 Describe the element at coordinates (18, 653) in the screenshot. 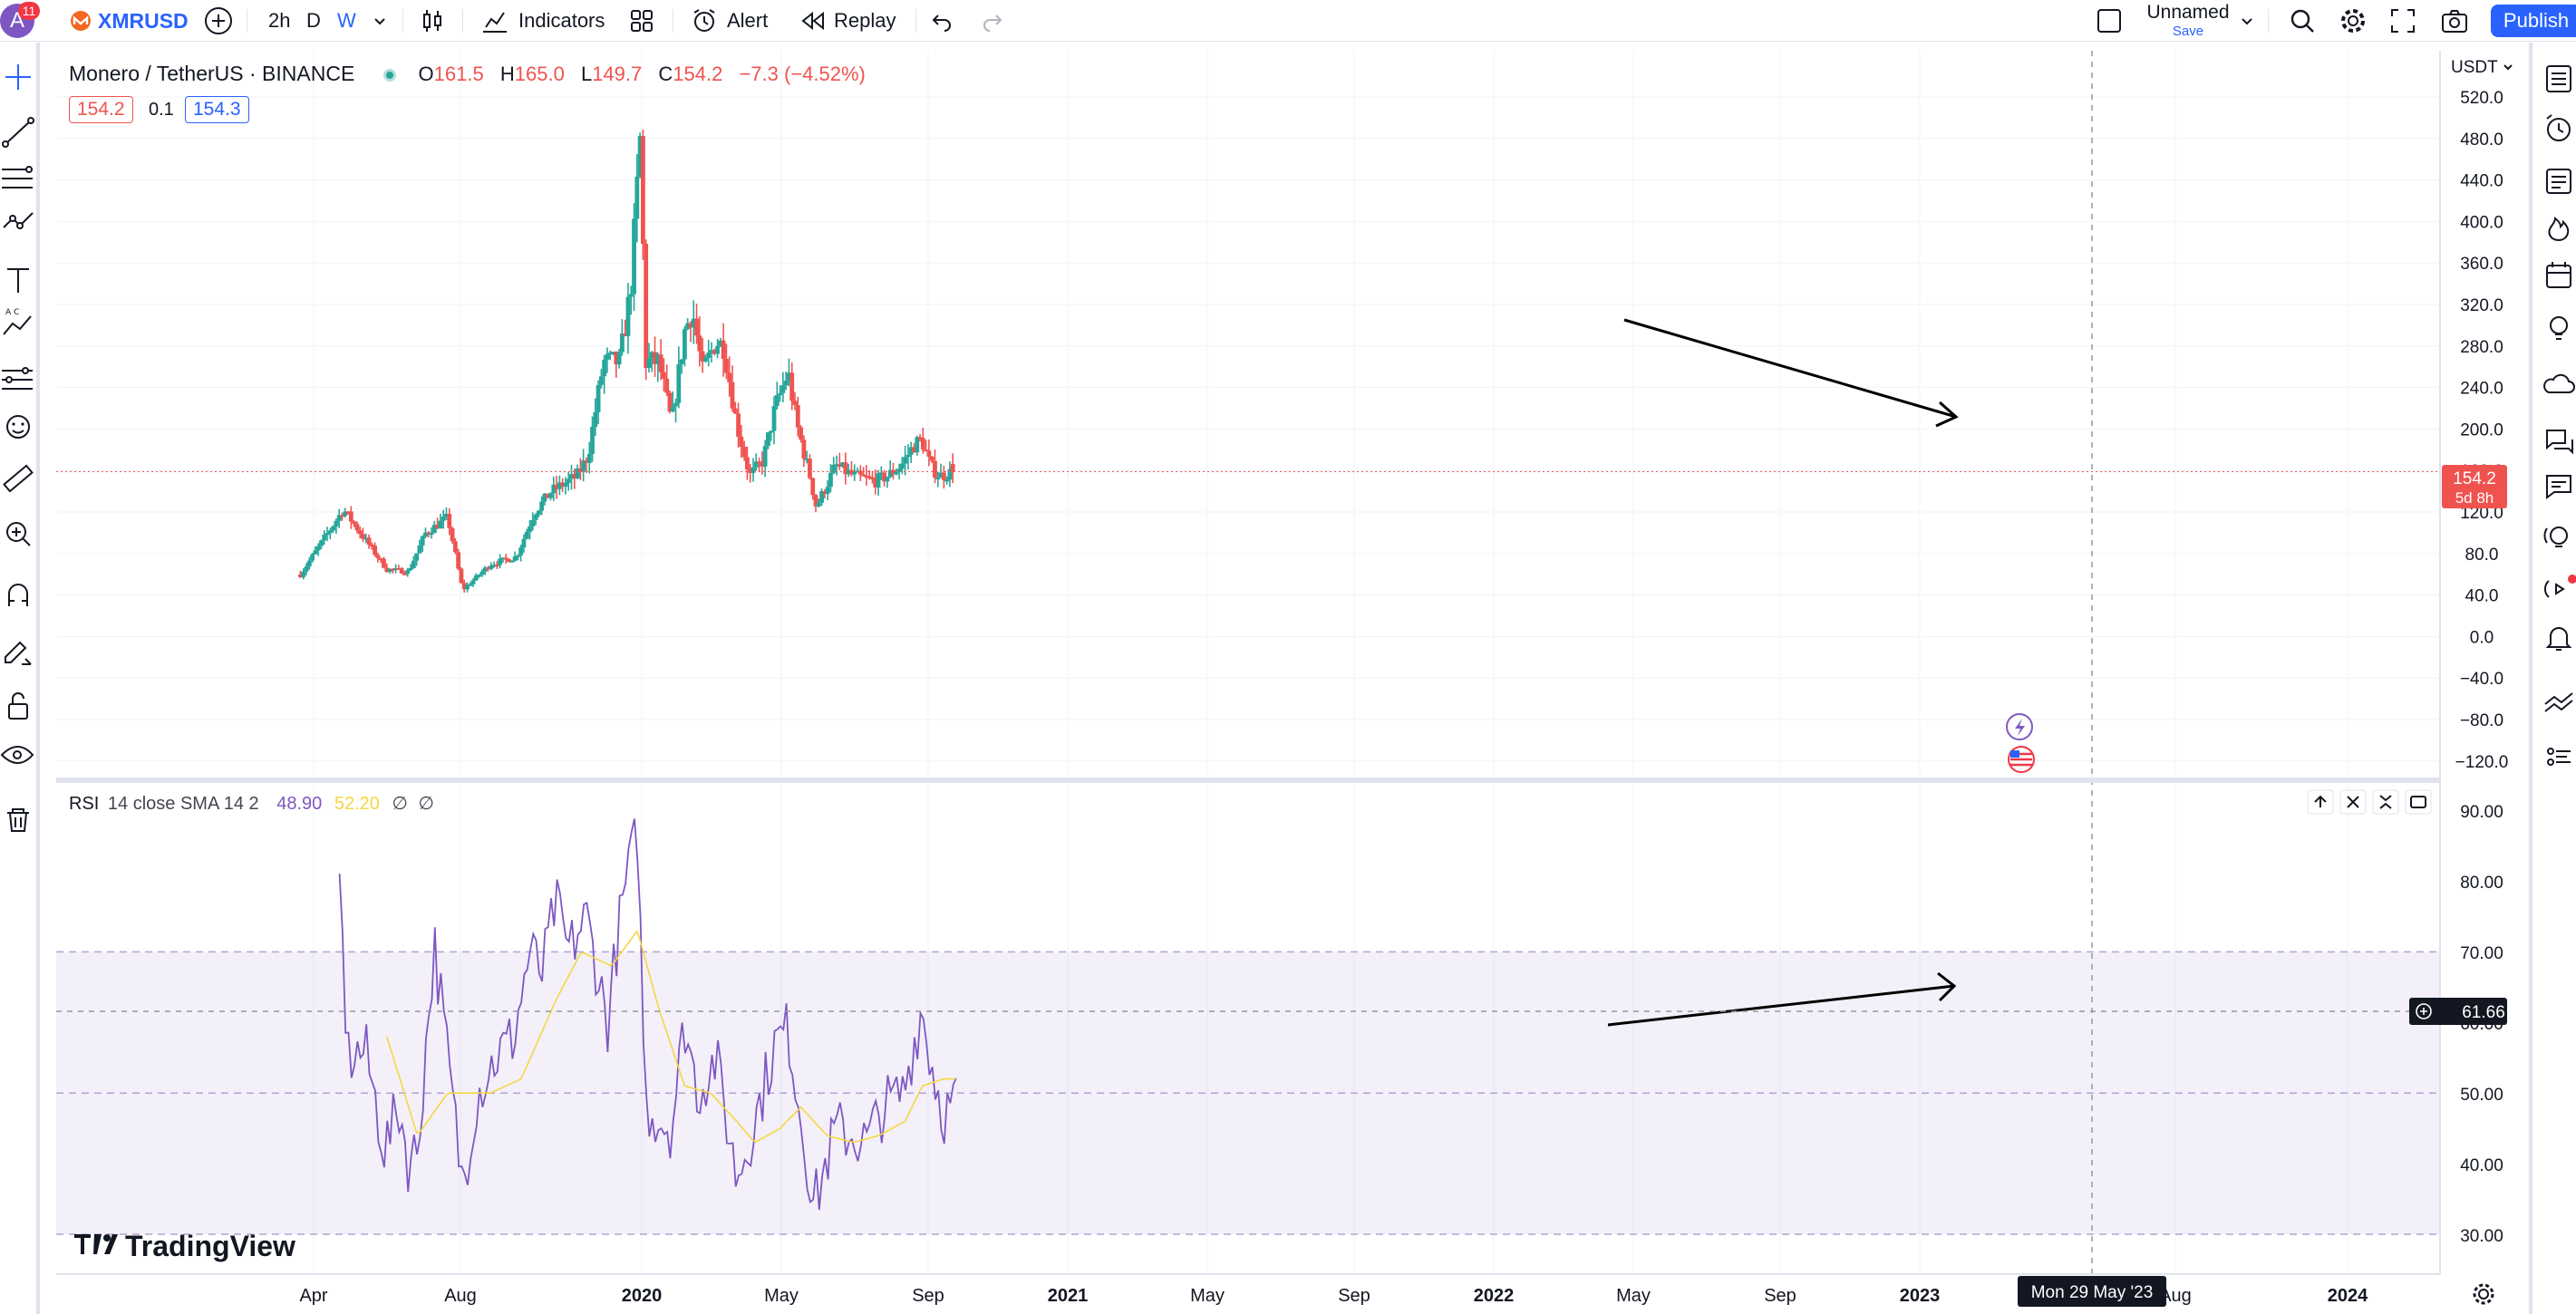

I see `stay-in-drawing-mode-icon` at that location.